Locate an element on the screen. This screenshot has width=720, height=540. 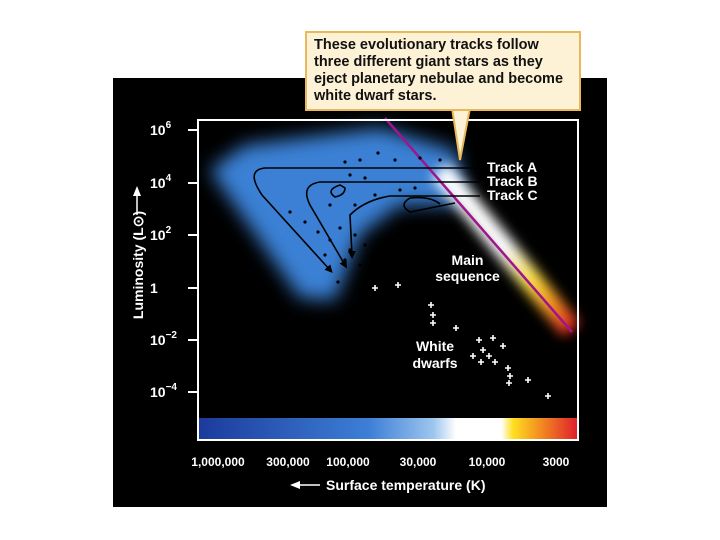
main-sequence-label: Main sequence is located at coordinates (467, 268).